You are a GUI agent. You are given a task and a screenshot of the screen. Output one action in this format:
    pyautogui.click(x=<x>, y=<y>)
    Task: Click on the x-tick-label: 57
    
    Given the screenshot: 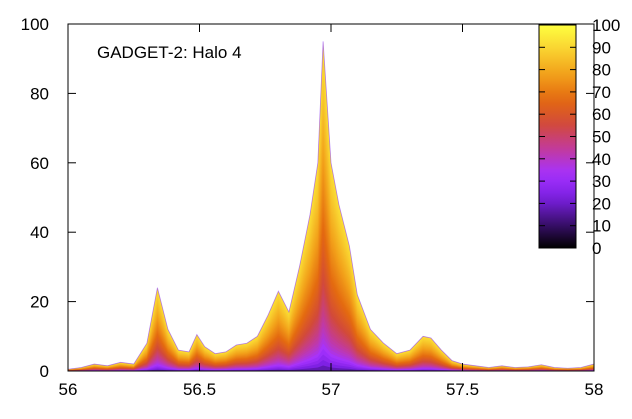 What is the action you would take?
    pyautogui.click(x=331, y=389)
    